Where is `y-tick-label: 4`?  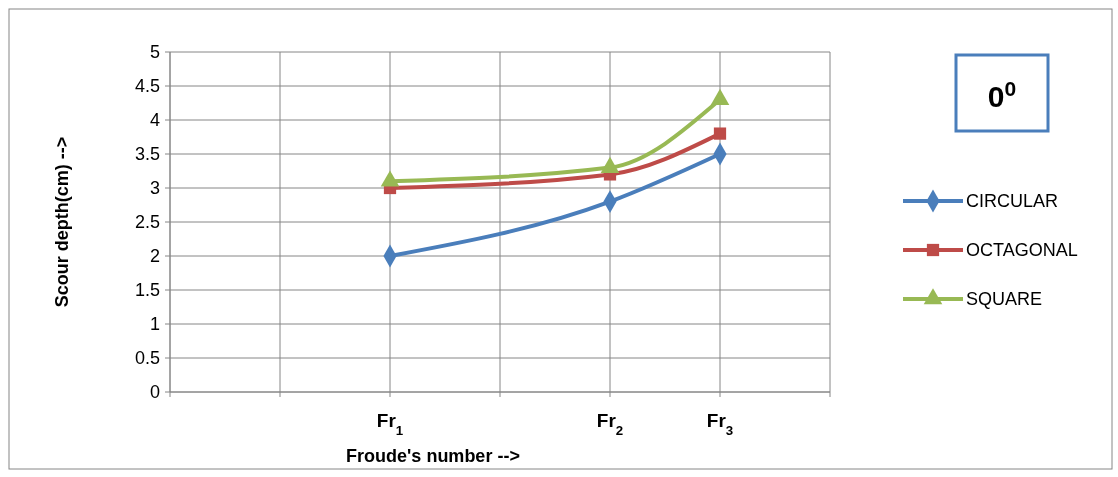
y-tick-label: 4 is located at coordinates (154, 120).